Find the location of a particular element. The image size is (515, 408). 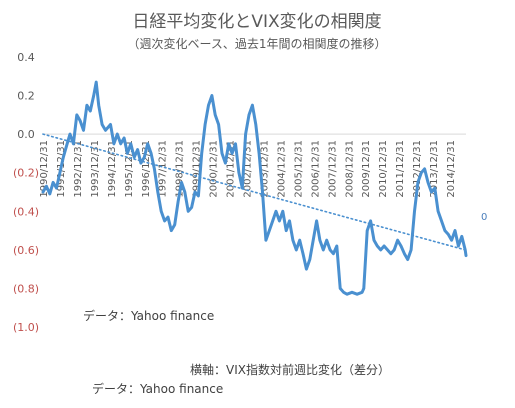

x-tick-label: 1997/12/31 is located at coordinates (163, 169).